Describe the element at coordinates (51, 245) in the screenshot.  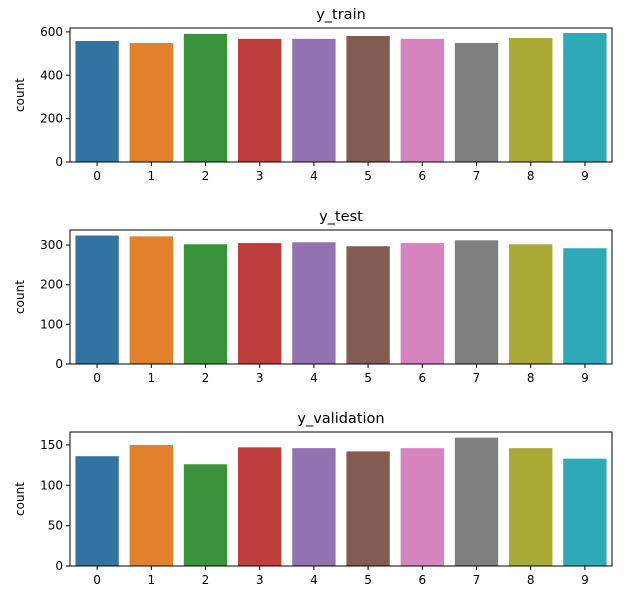
I see `y-tick-label: 300` at that location.